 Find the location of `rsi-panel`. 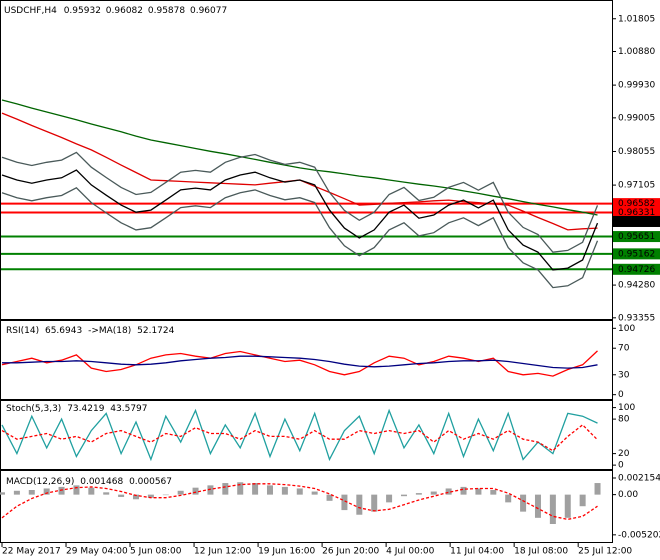

rsi-panel is located at coordinates (306, 360).